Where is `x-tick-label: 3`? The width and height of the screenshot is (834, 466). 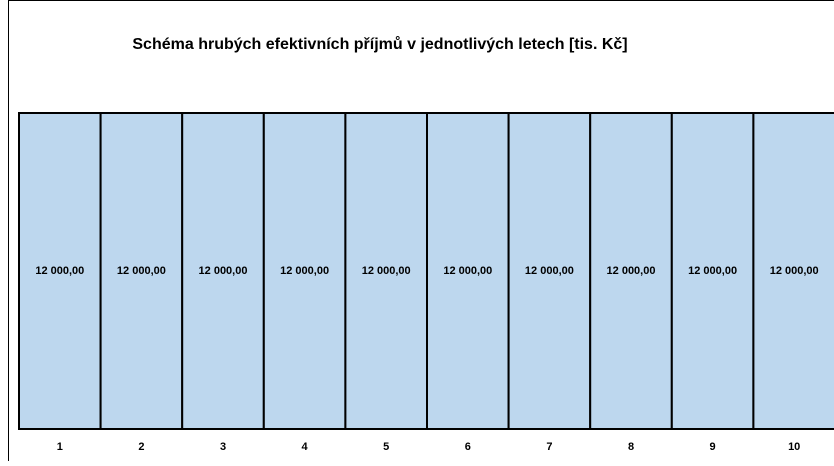
x-tick-label: 3 is located at coordinates (223, 447).